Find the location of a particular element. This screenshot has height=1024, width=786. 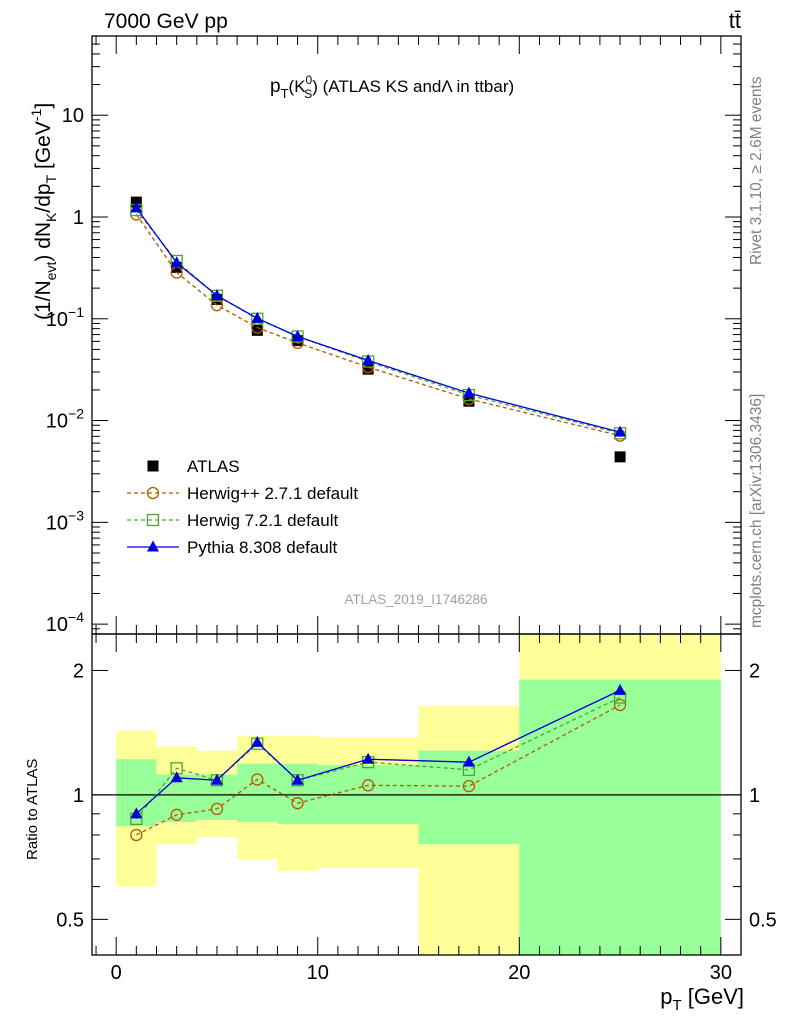

beam-label: 7000 GeV pp is located at coordinates (166, 21).